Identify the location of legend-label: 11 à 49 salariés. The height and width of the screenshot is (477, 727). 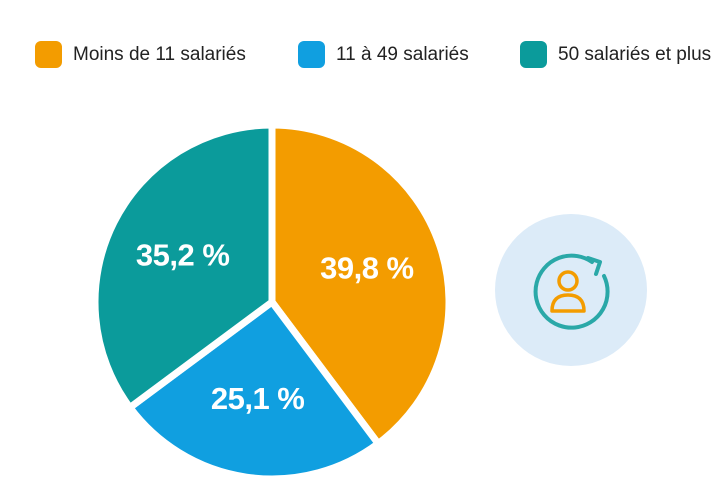
(402, 54).